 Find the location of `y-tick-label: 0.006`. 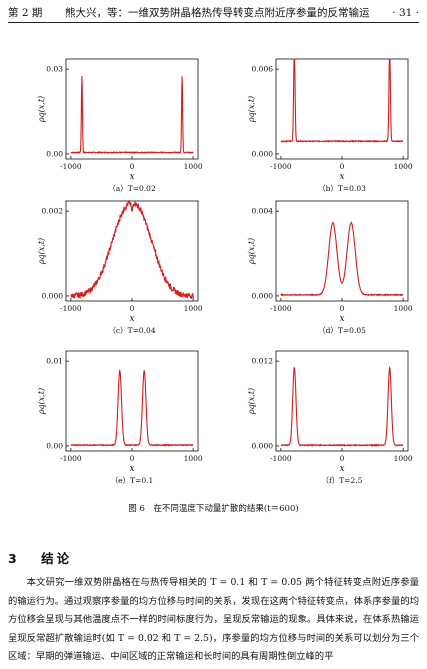

y-tick-label: 0.006 is located at coordinates (263, 69).